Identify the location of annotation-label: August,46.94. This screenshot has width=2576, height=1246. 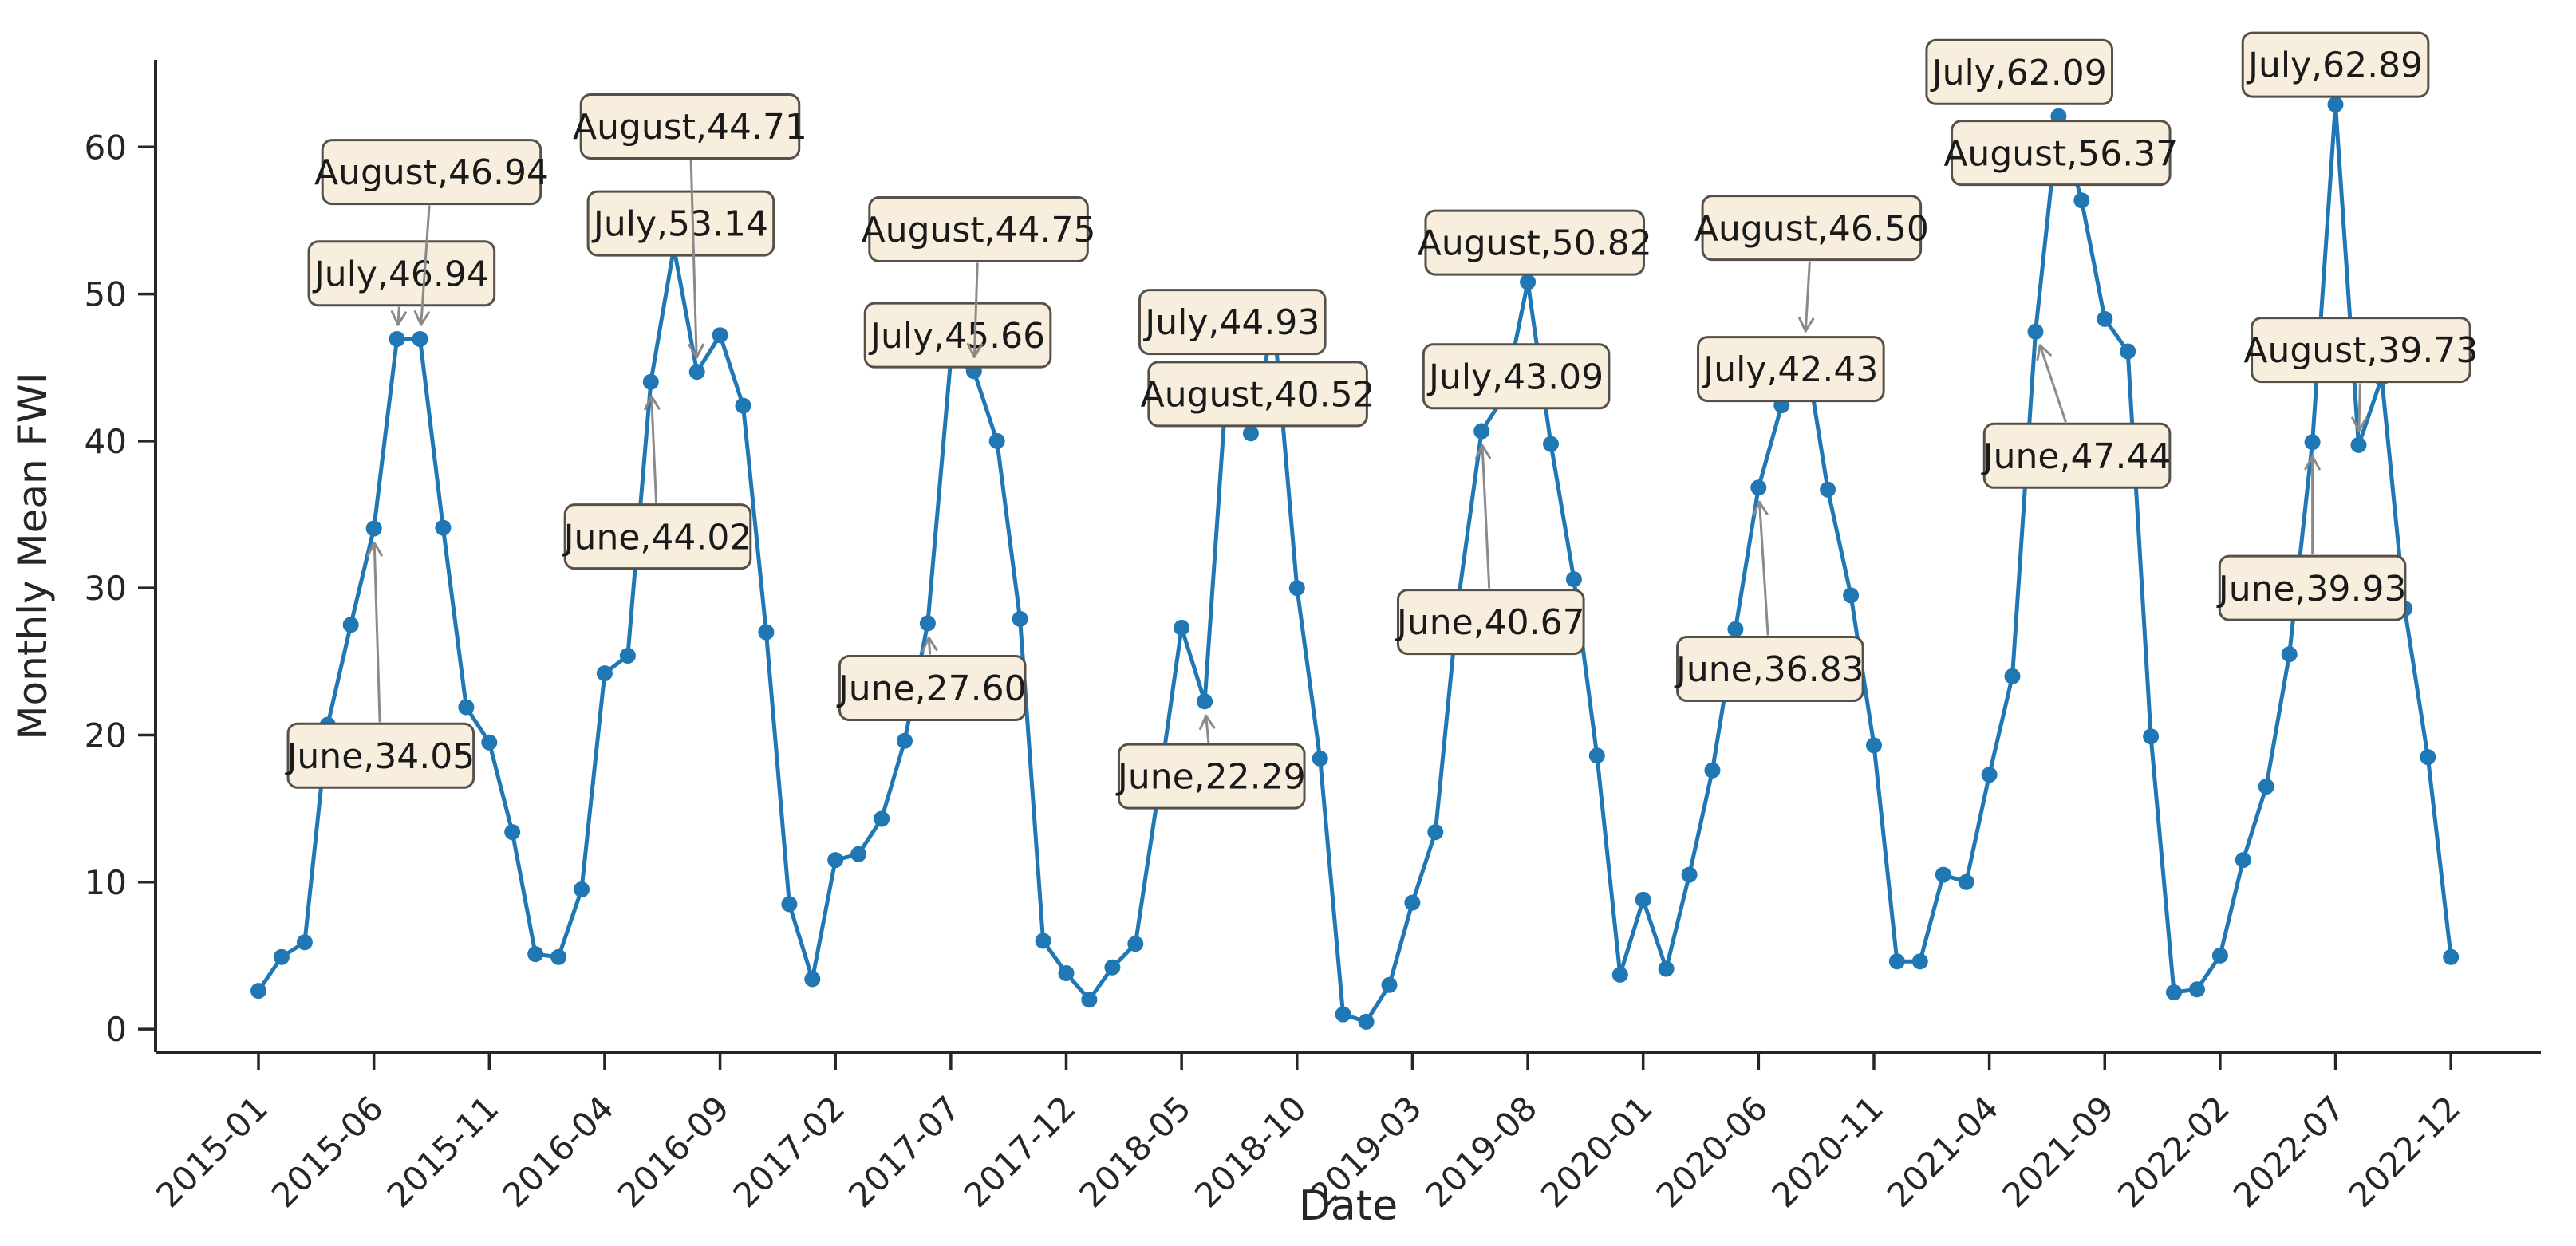
(432, 172).